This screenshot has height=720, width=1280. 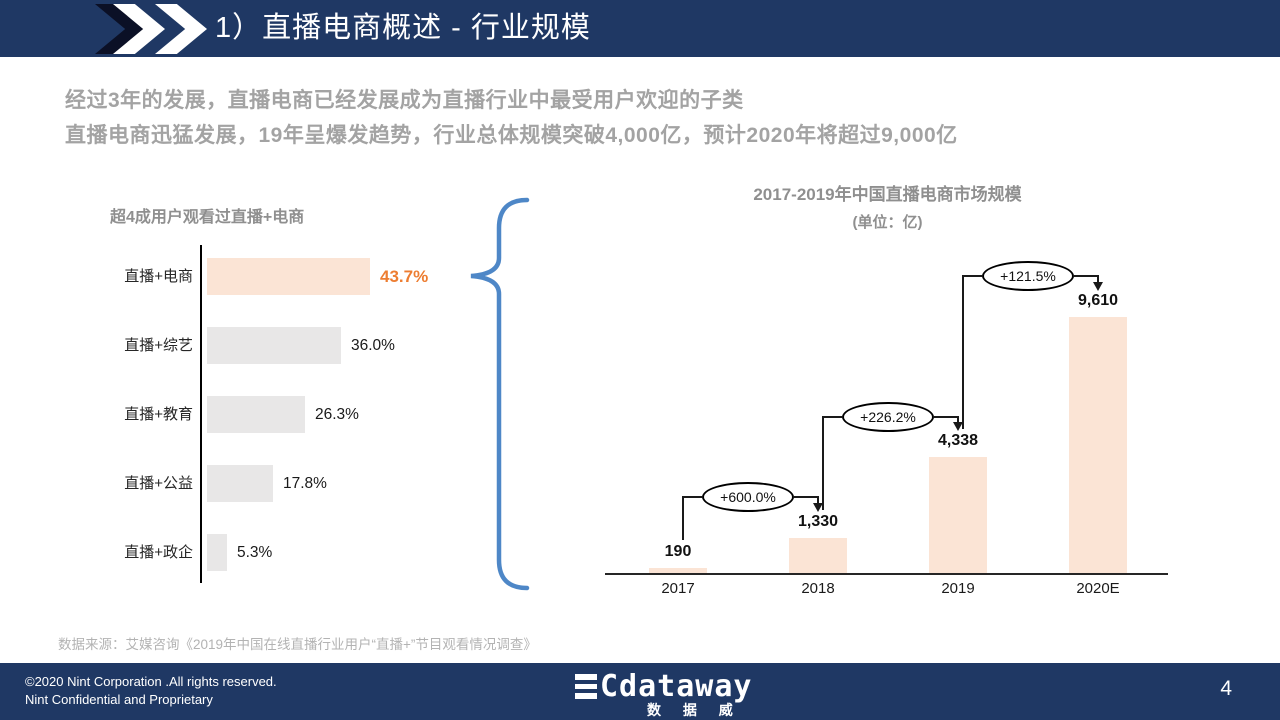 I want to click on bar-row: 直播+公益 17.8%, so click(x=285, y=483).